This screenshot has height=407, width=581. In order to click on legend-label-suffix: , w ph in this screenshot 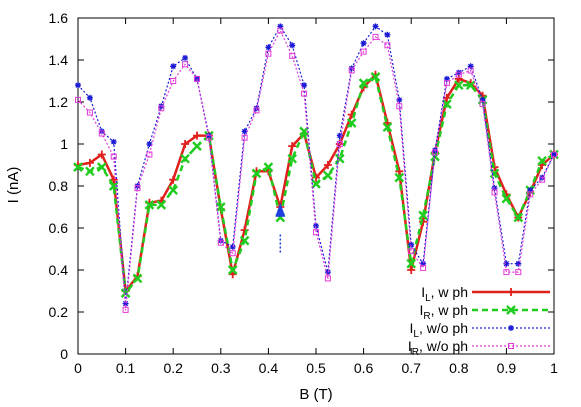, I will do `click(449, 310)`.